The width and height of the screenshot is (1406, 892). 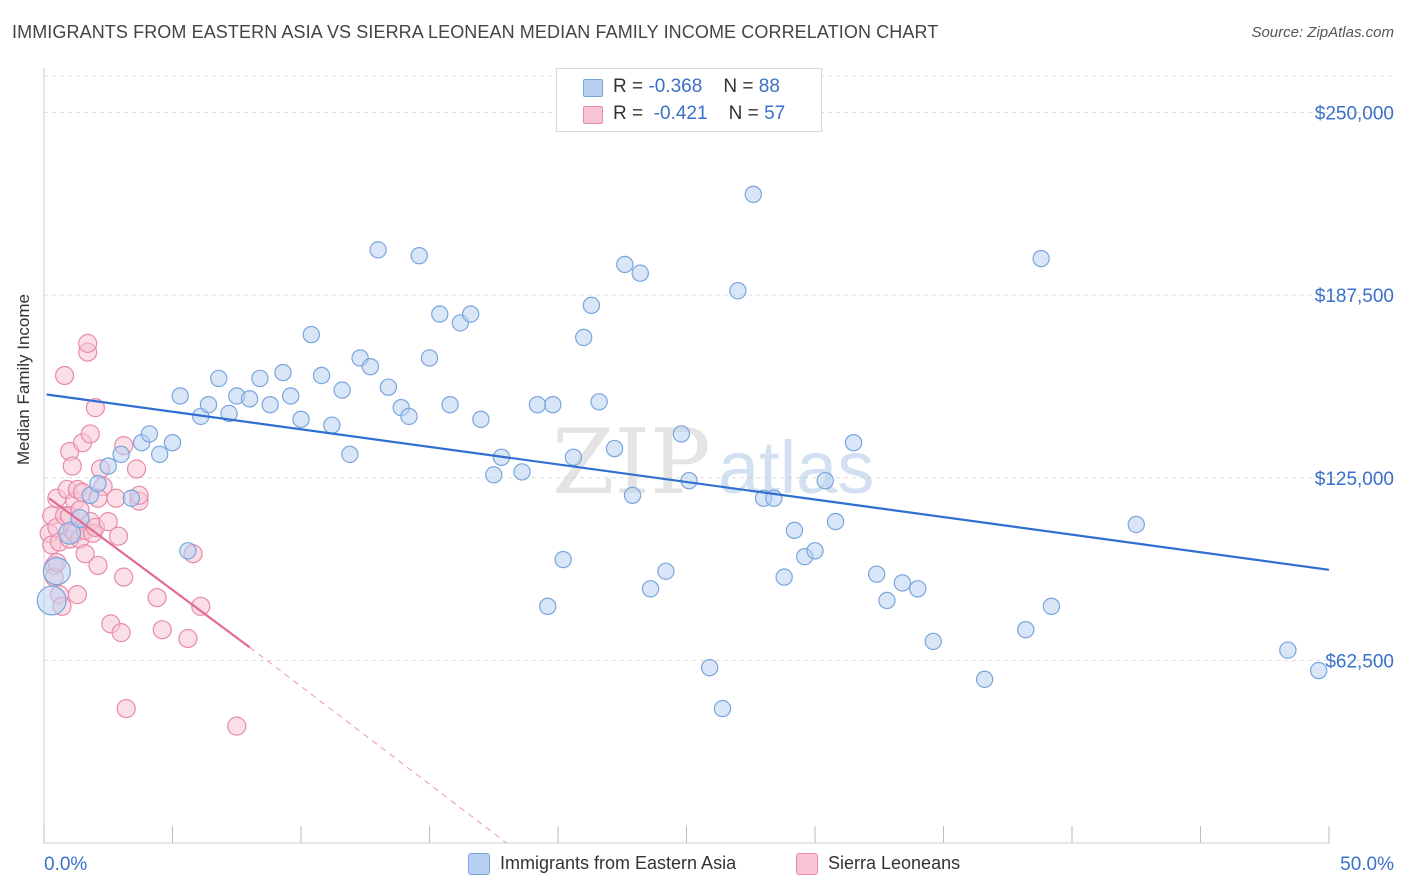 What do you see at coordinates (1367, 864) in the screenshot?
I see `x-tick-label: 50.0%` at bounding box center [1367, 864].